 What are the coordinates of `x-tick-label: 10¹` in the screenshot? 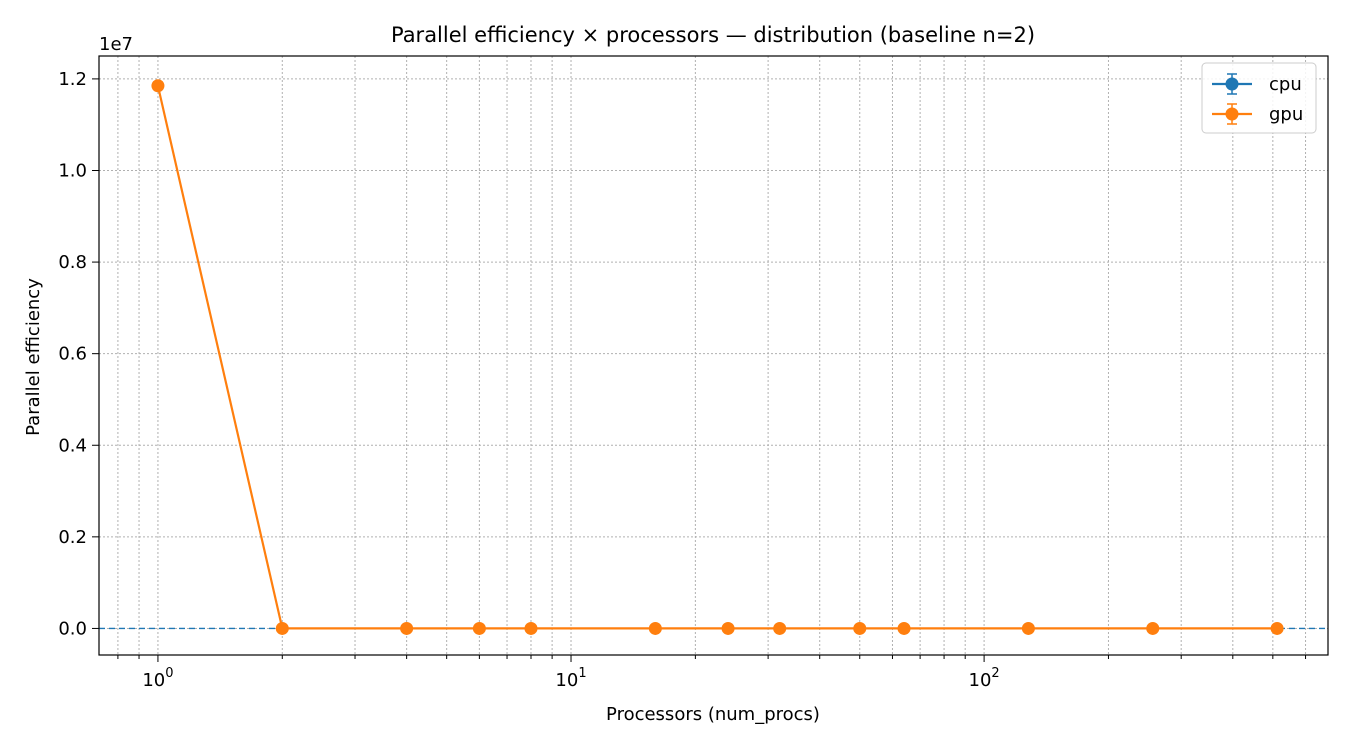 It's located at (570, 678).